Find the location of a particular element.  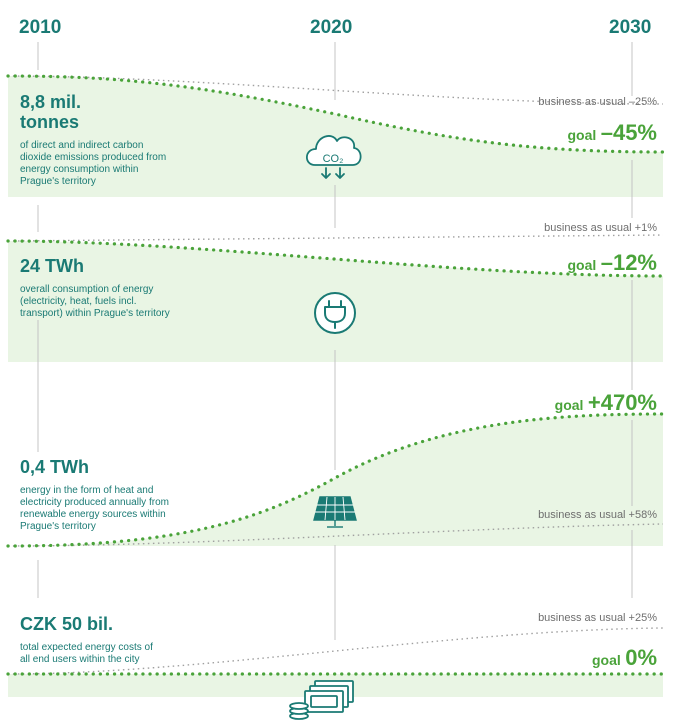

bau-line-consumption is located at coordinates (335, 238).